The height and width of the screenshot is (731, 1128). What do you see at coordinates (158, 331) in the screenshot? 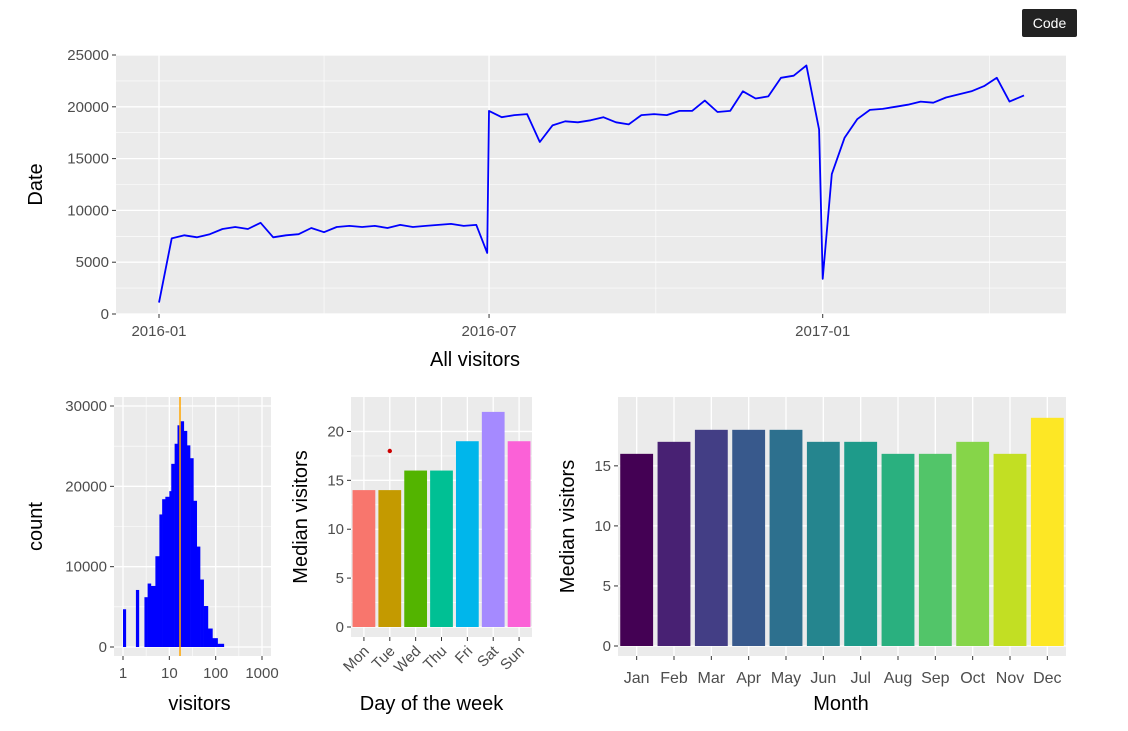
I see `line-chart-xtick-label: 2016-01` at bounding box center [158, 331].